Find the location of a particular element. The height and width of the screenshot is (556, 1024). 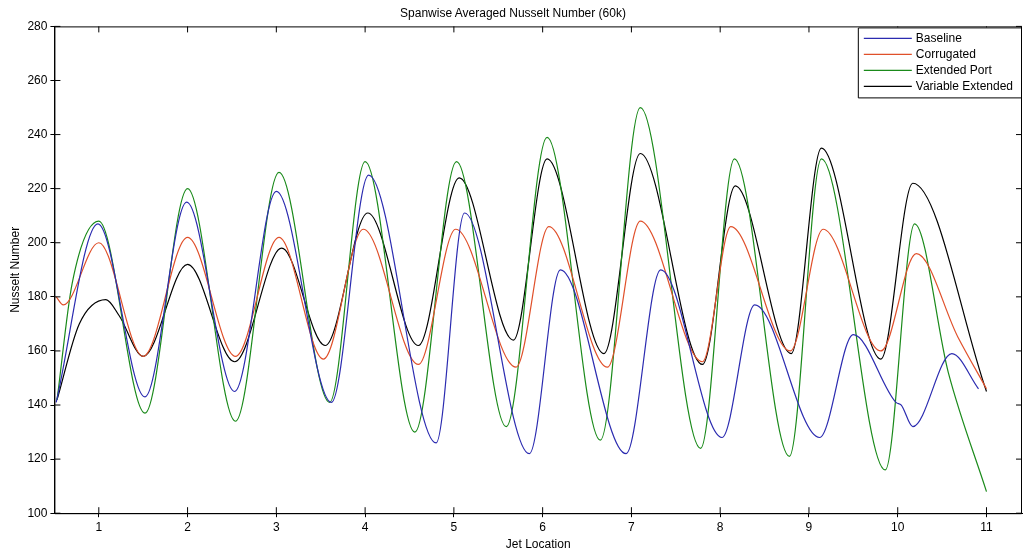

y-tick-label: 280 is located at coordinates (37, 25).